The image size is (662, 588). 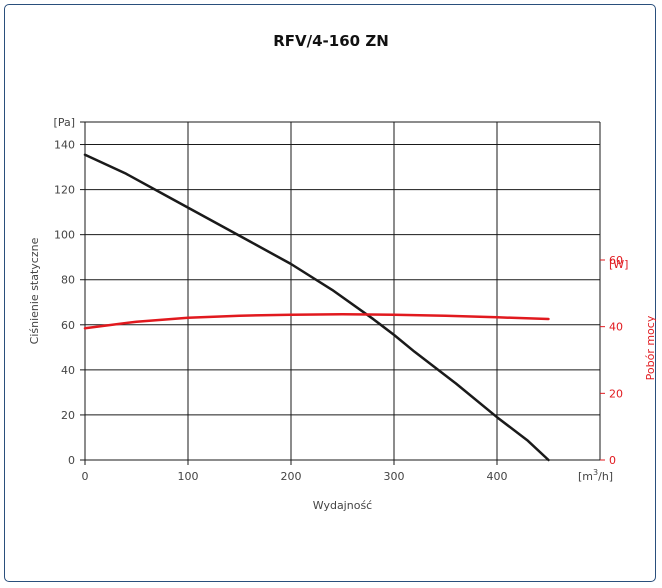 What do you see at coordinates (612, 460) in the screenshot?
I see `y-right-tick-label: 0` at bounding box center [612, 460].